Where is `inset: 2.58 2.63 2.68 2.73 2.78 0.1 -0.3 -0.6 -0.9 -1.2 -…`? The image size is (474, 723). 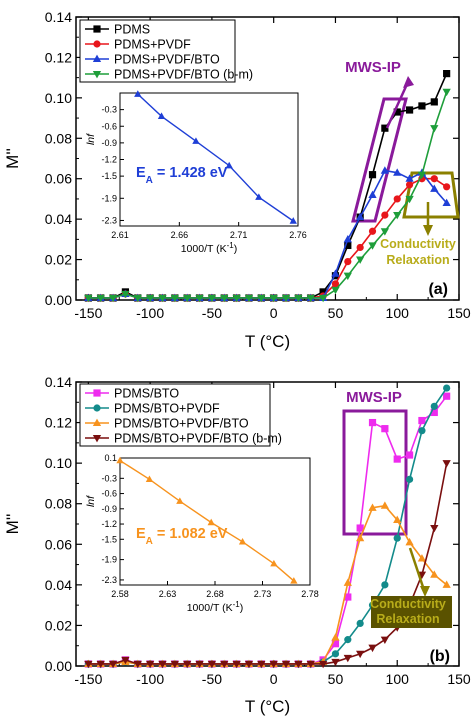
inset: 2.58 2.63 2.68 2.73 2.78 0.1 -0.3 -0.6 -0.9 -1.2 -… is located at coordinates (202, 533).